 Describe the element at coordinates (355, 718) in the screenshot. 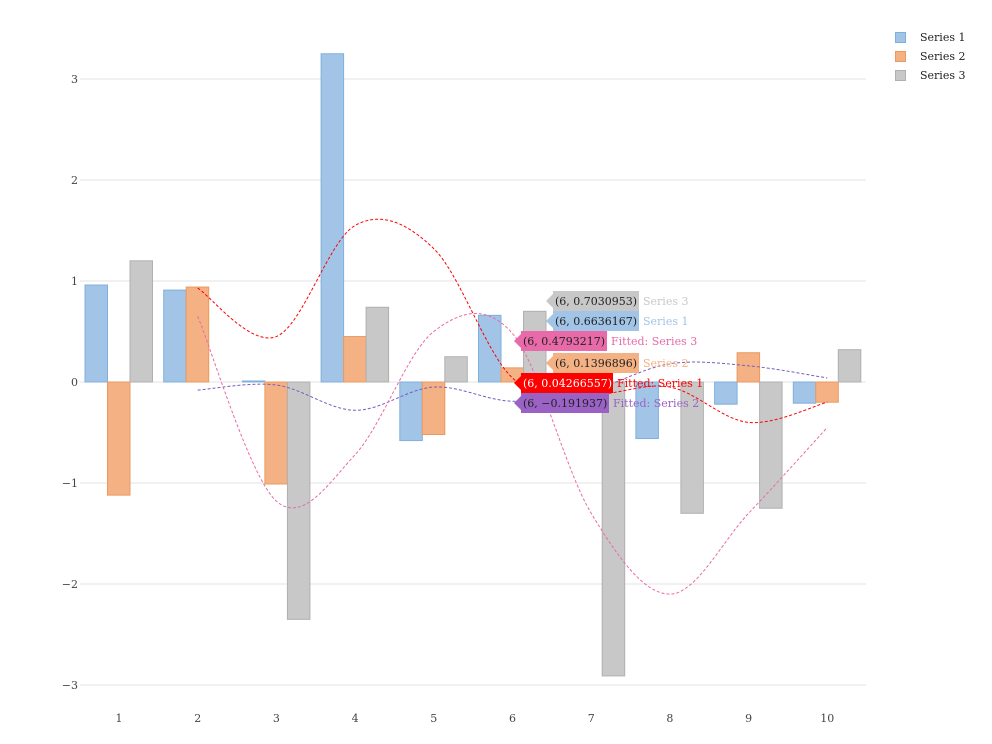

I see `x-tick-label: 4` at that location.